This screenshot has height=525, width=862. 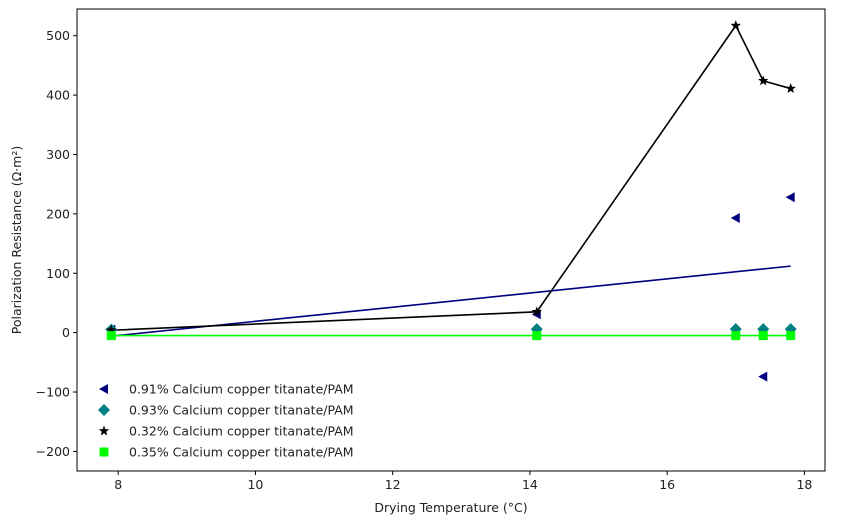 What do you see at coordinates (255, 484) in the screenshot?
I see `x-tick-label: 10` at bounding box center [255, 484].